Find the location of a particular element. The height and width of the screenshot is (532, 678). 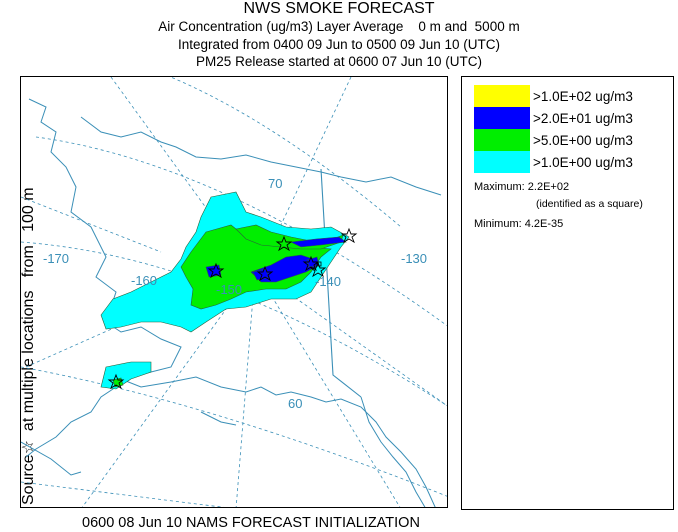

maximum-square-marker is located at coordinates (319, 264).